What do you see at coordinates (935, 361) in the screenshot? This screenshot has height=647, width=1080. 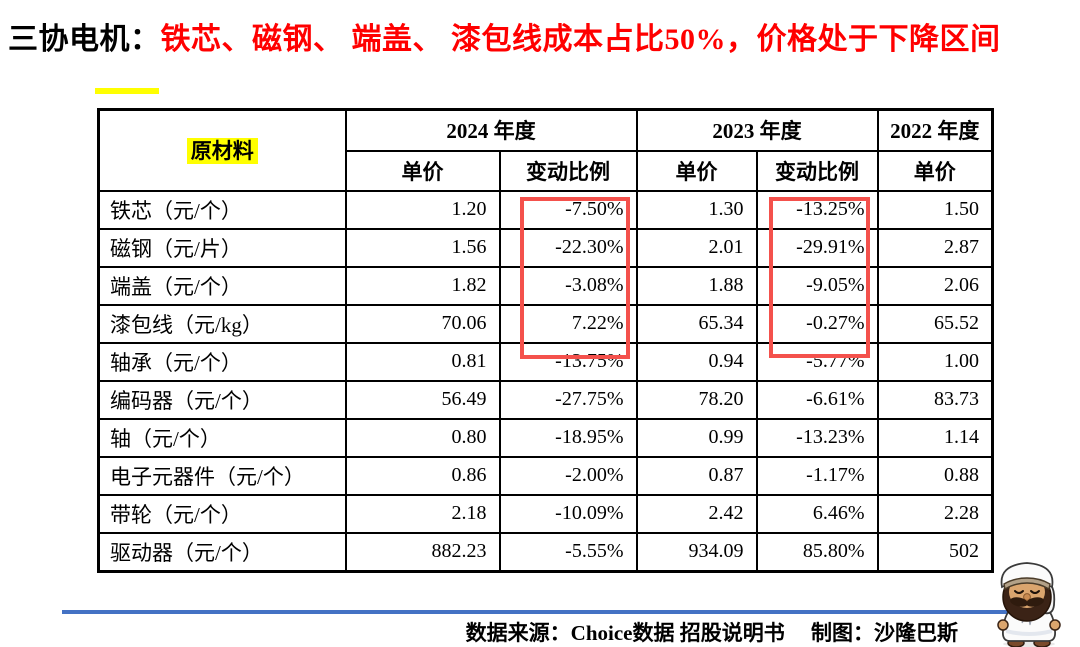 I see `value-cell: 1.00` at bounding box center [935, 361].